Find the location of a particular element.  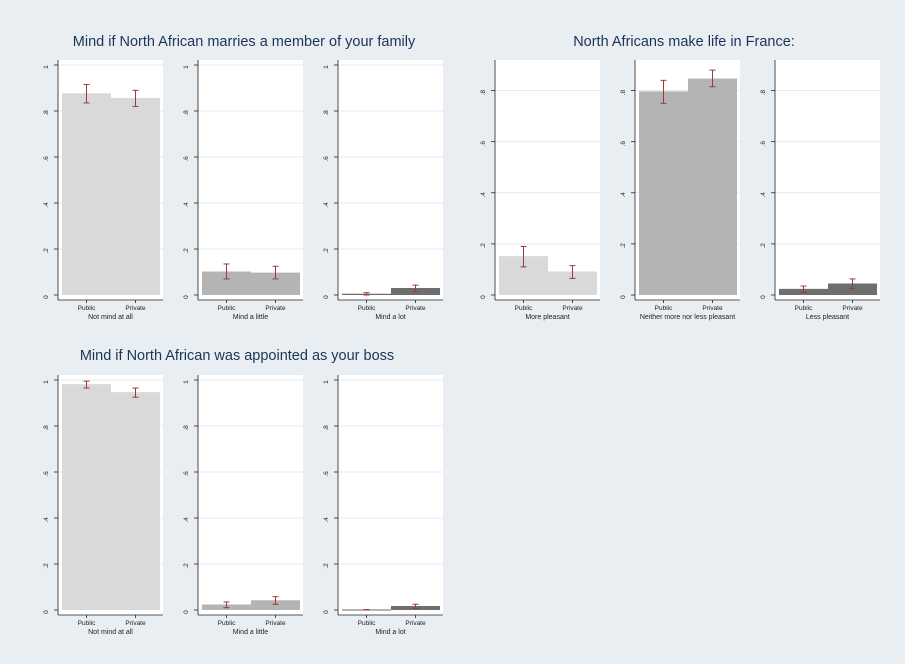

x-axis-label: More pleasant is located at coordinates (547, 317).